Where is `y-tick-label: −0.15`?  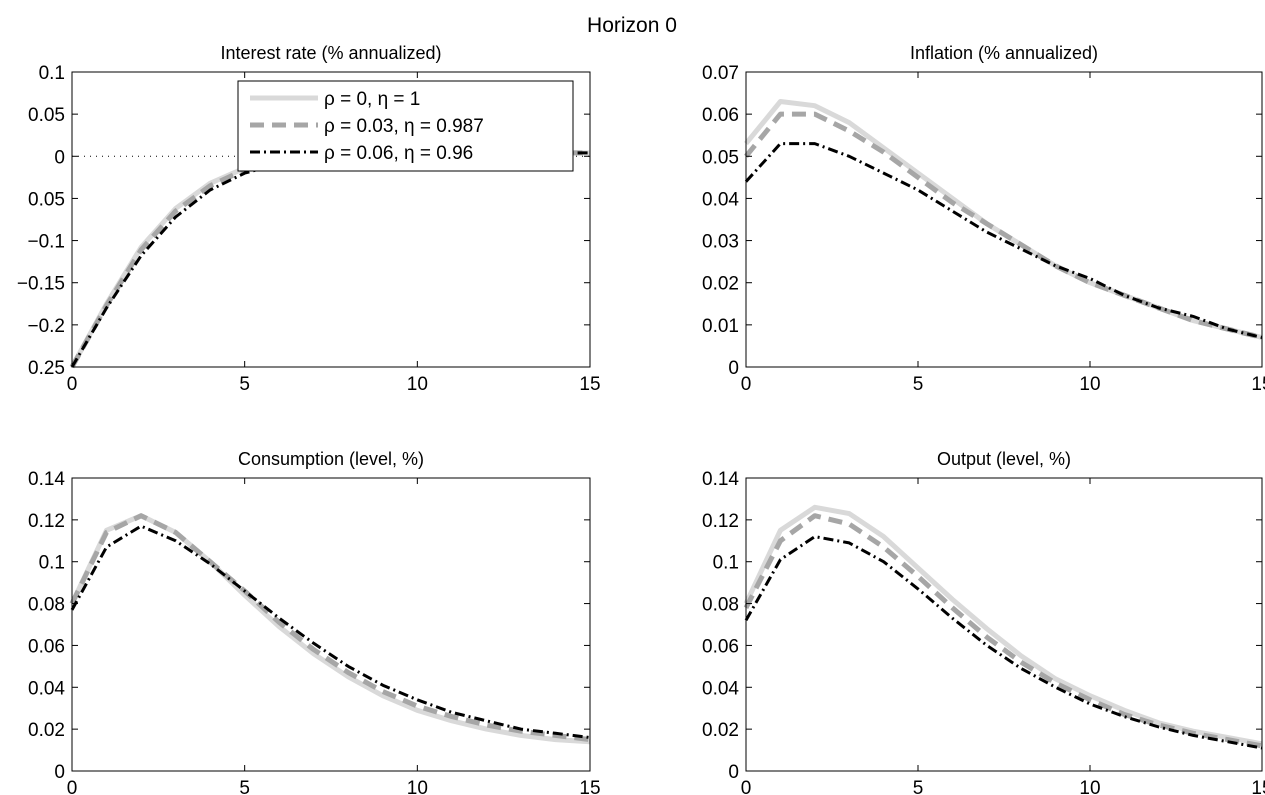
y-tick-label: −0.15 is located at coordinates (41, 284).